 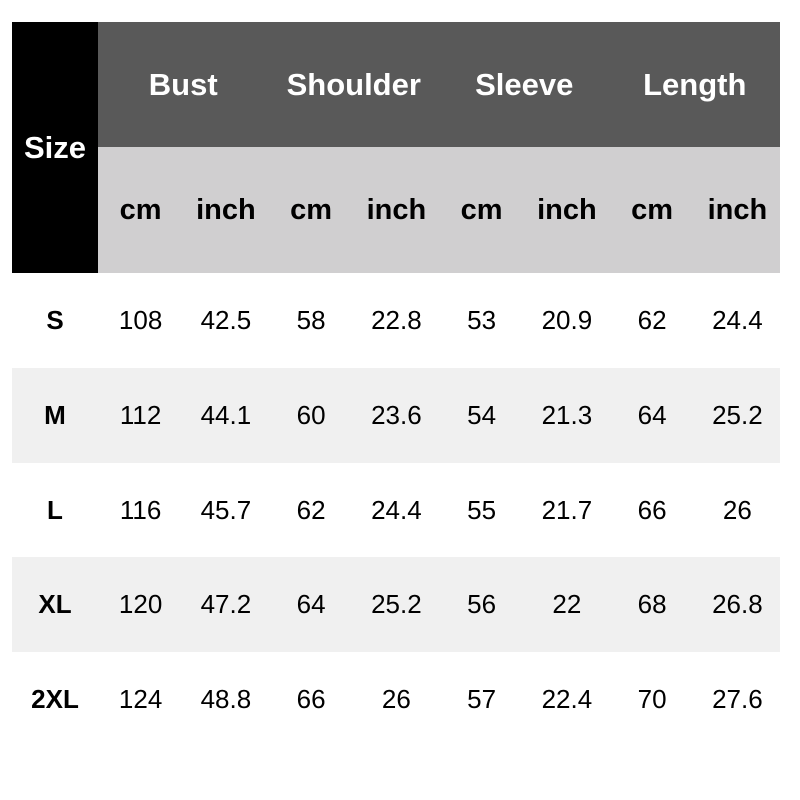 What do you see at coordinates (55, 699) in the screenshot?
I see `size-cell: 2XL` at bounding box center [55, 699].